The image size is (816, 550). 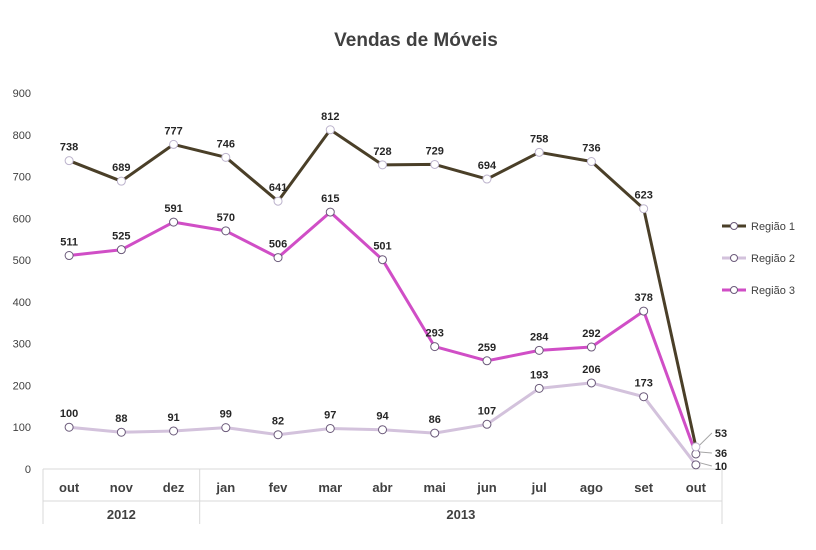 I want to click on legend: Região 1 Região 2 Região 3, so click(x=758, y=259).